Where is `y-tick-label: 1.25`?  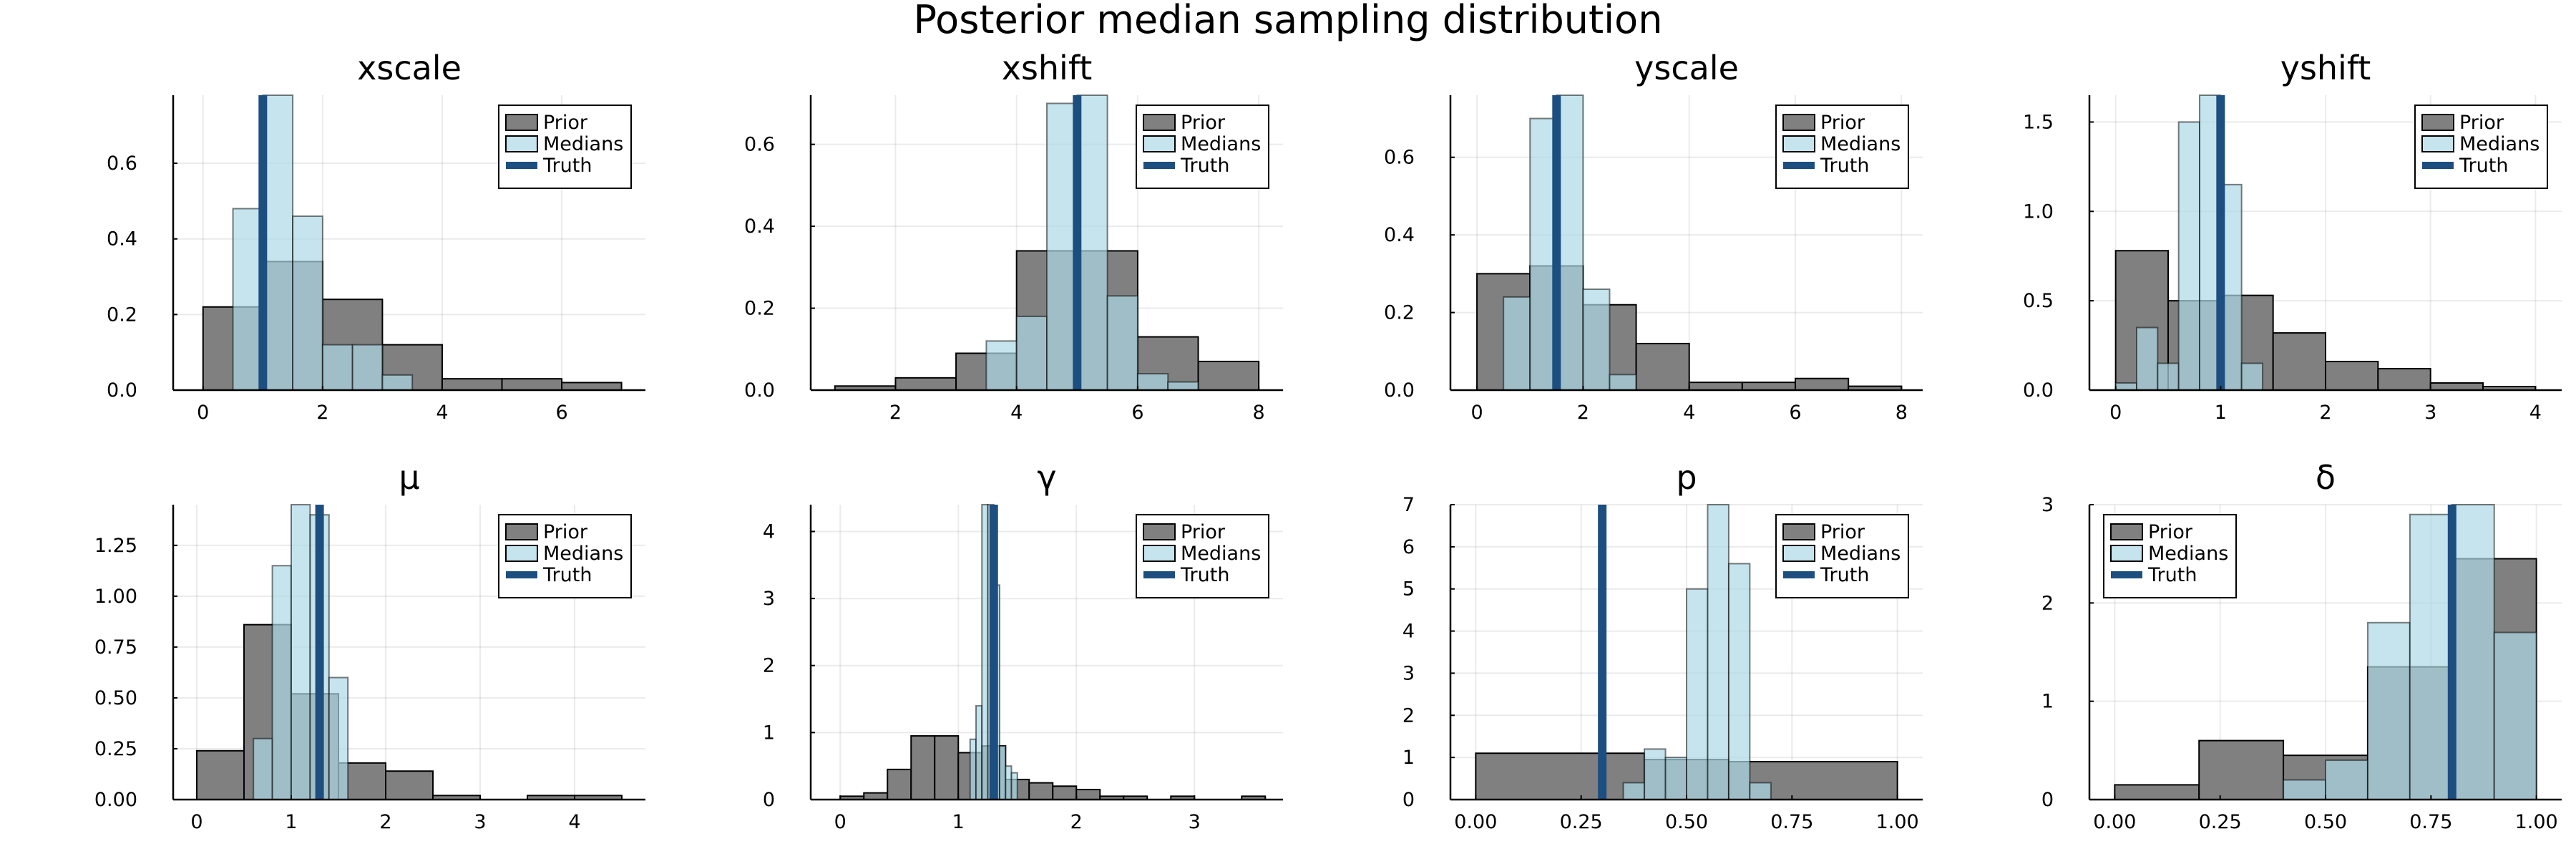
y-tick-label: 1.25 is located at coordinates (115, 546).